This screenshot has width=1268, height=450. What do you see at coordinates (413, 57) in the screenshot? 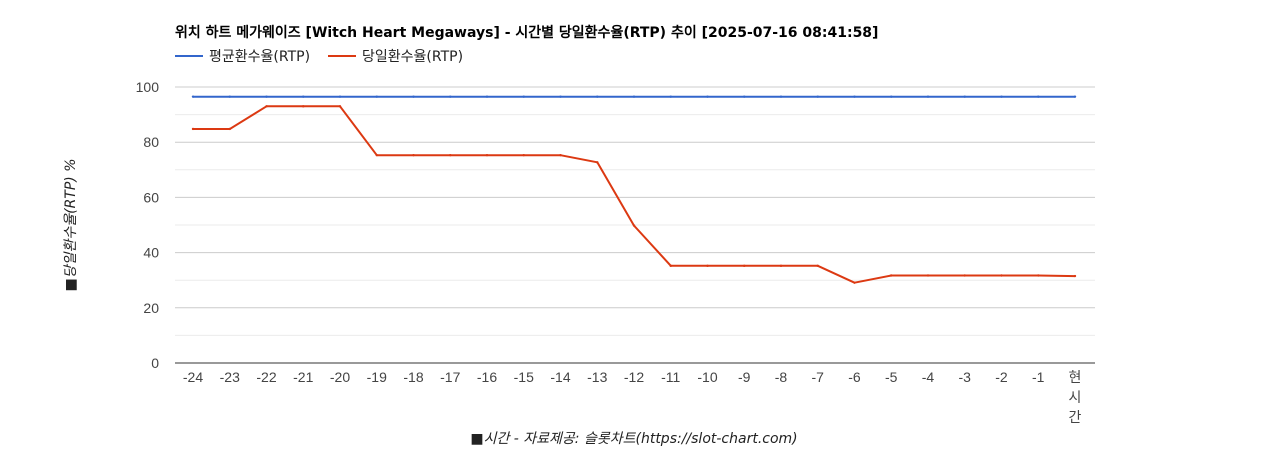
I see `legend-label-daily: 당일환수율(RTP)` at bounding box center [413, 57].